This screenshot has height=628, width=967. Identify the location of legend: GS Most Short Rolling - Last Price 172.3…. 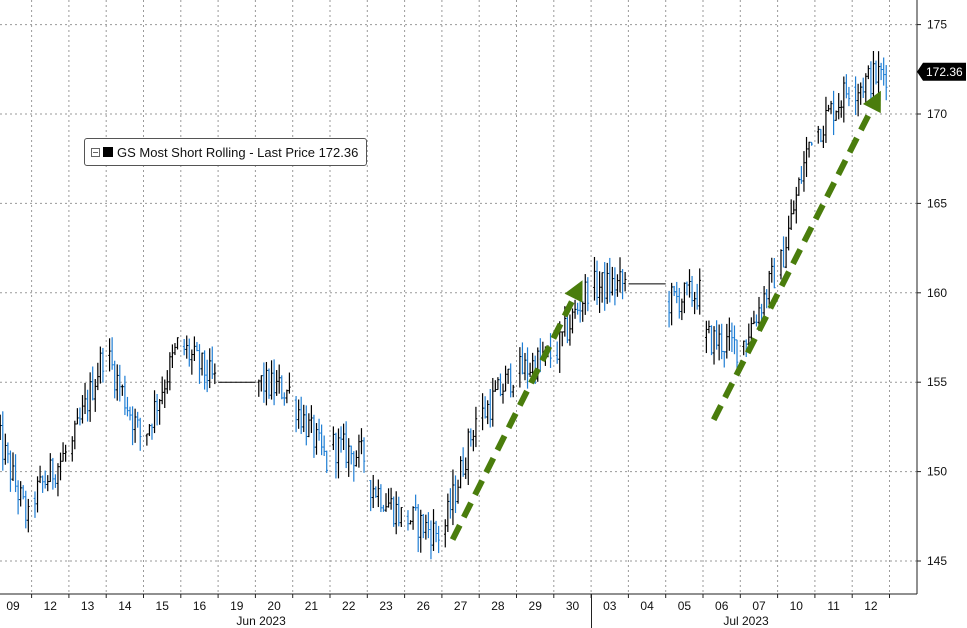
(226, 152).